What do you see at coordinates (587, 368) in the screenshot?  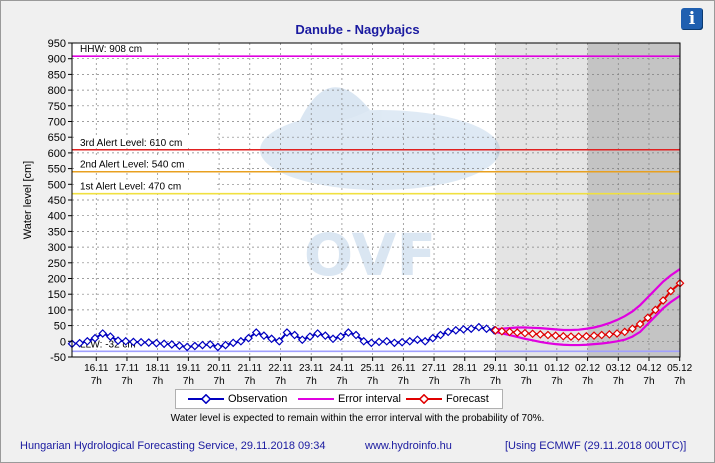 I see `x-tick-date-label: 02.12` at bounding box center [587, 368].